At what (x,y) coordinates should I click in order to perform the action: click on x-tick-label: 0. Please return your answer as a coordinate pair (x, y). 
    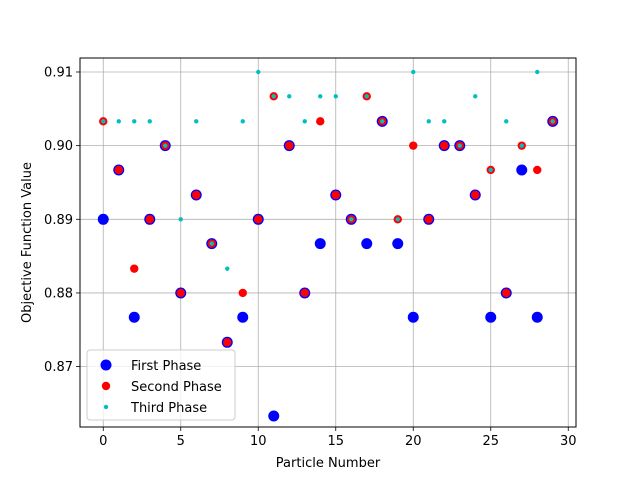
    Looking at the image, I should click on (103, 441).